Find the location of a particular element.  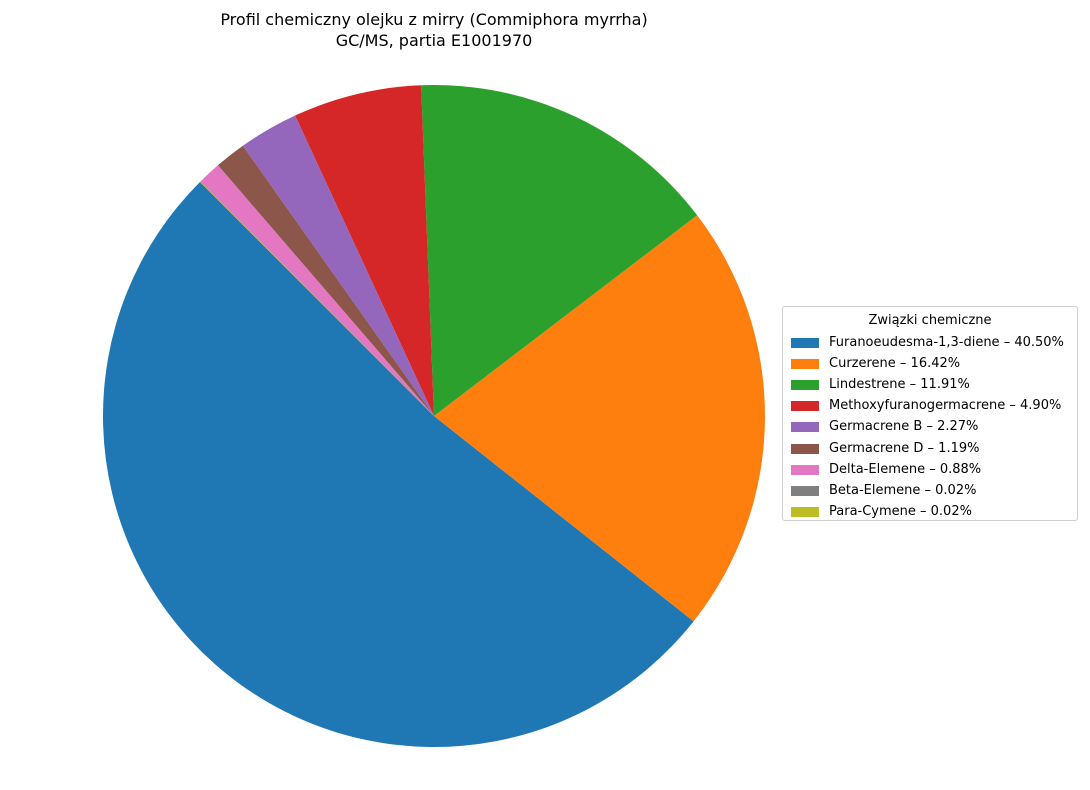

legend-item: Lindestrene – 11.91% is located at coordinates (930, 384).